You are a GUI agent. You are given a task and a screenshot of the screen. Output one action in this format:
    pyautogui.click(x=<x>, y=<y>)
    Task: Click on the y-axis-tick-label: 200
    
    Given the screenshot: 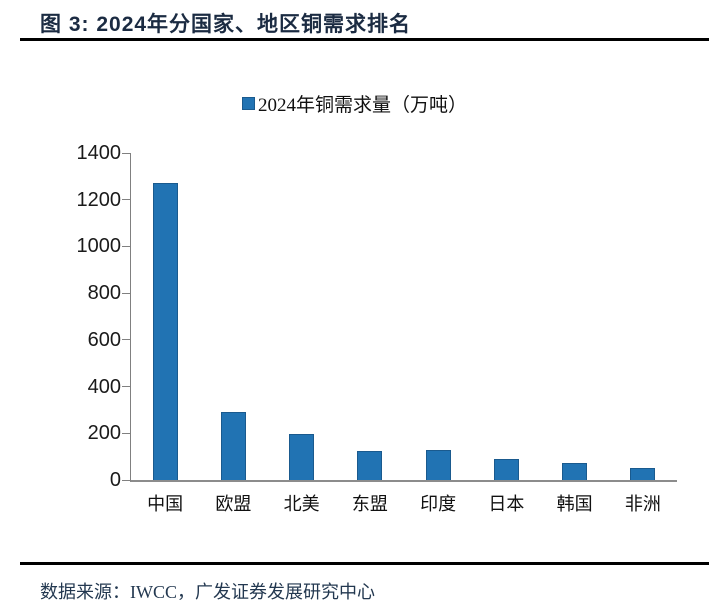 What is the action you would take?
    pyautogui.click(x=104, y=433)
    